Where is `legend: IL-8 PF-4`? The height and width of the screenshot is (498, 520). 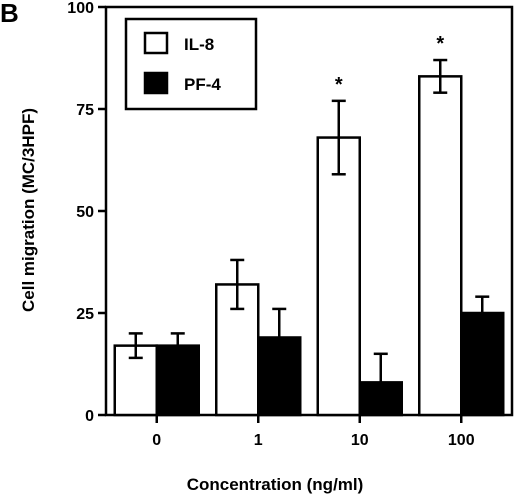
legend: IL-8 PF-4 is located at coordinates (191, 64).